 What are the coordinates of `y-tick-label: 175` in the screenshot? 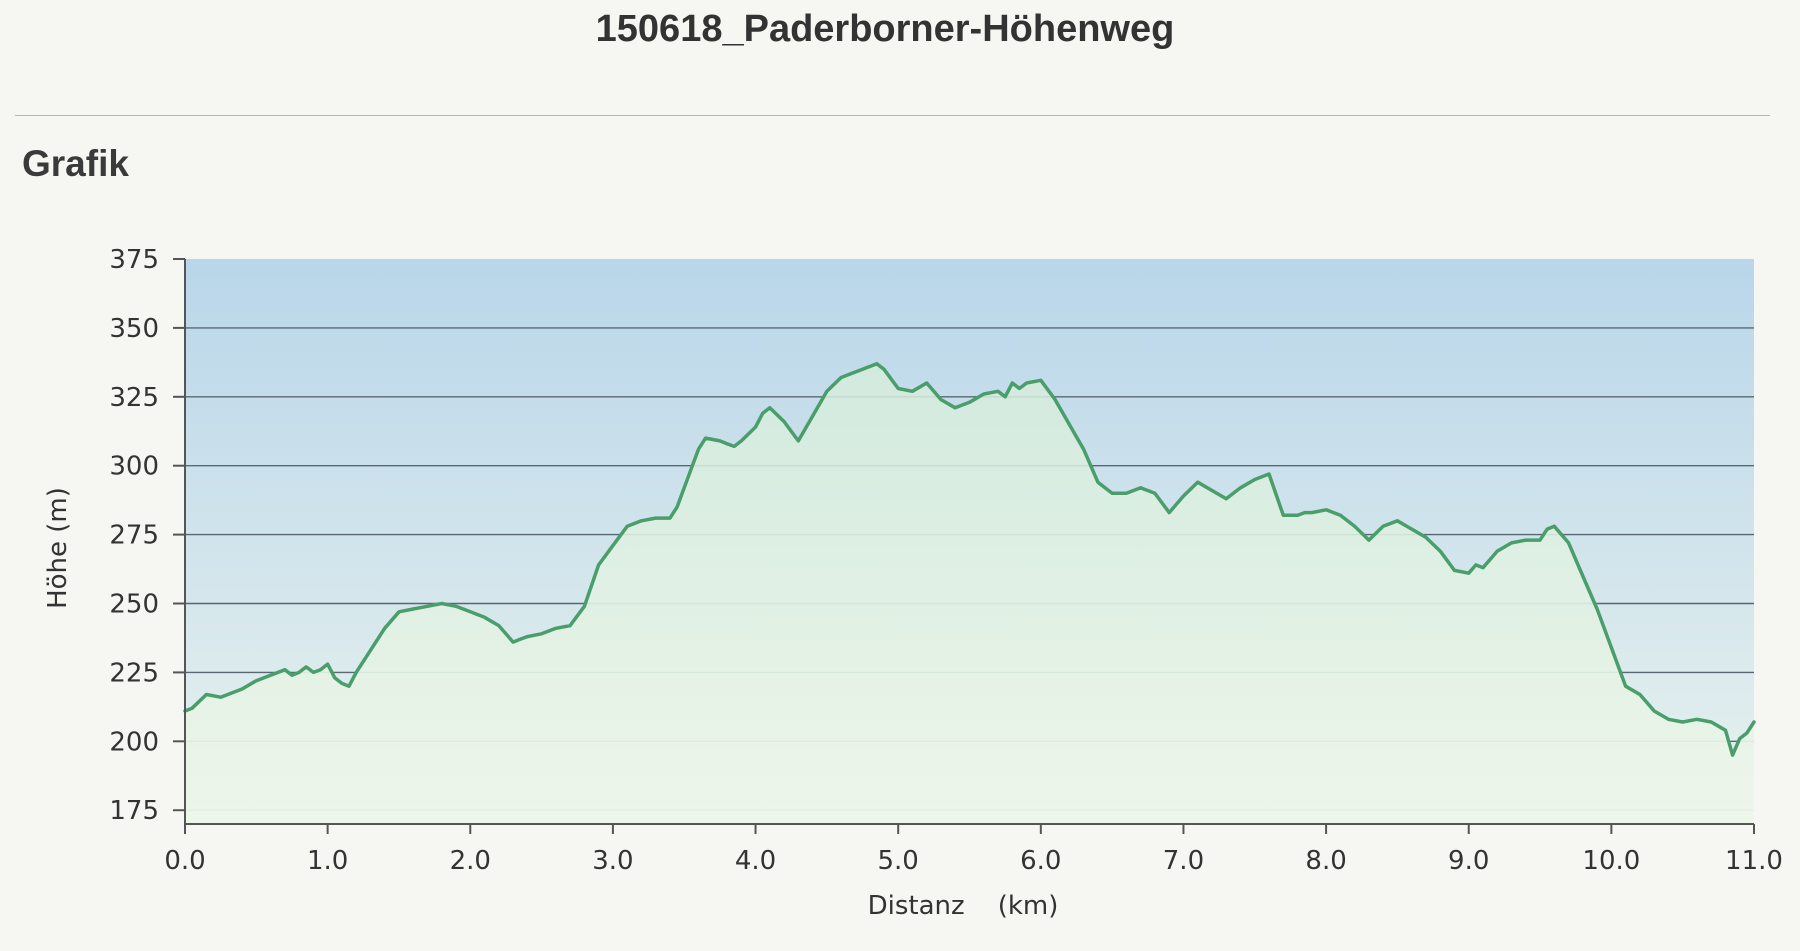 It's located at (134, 811).